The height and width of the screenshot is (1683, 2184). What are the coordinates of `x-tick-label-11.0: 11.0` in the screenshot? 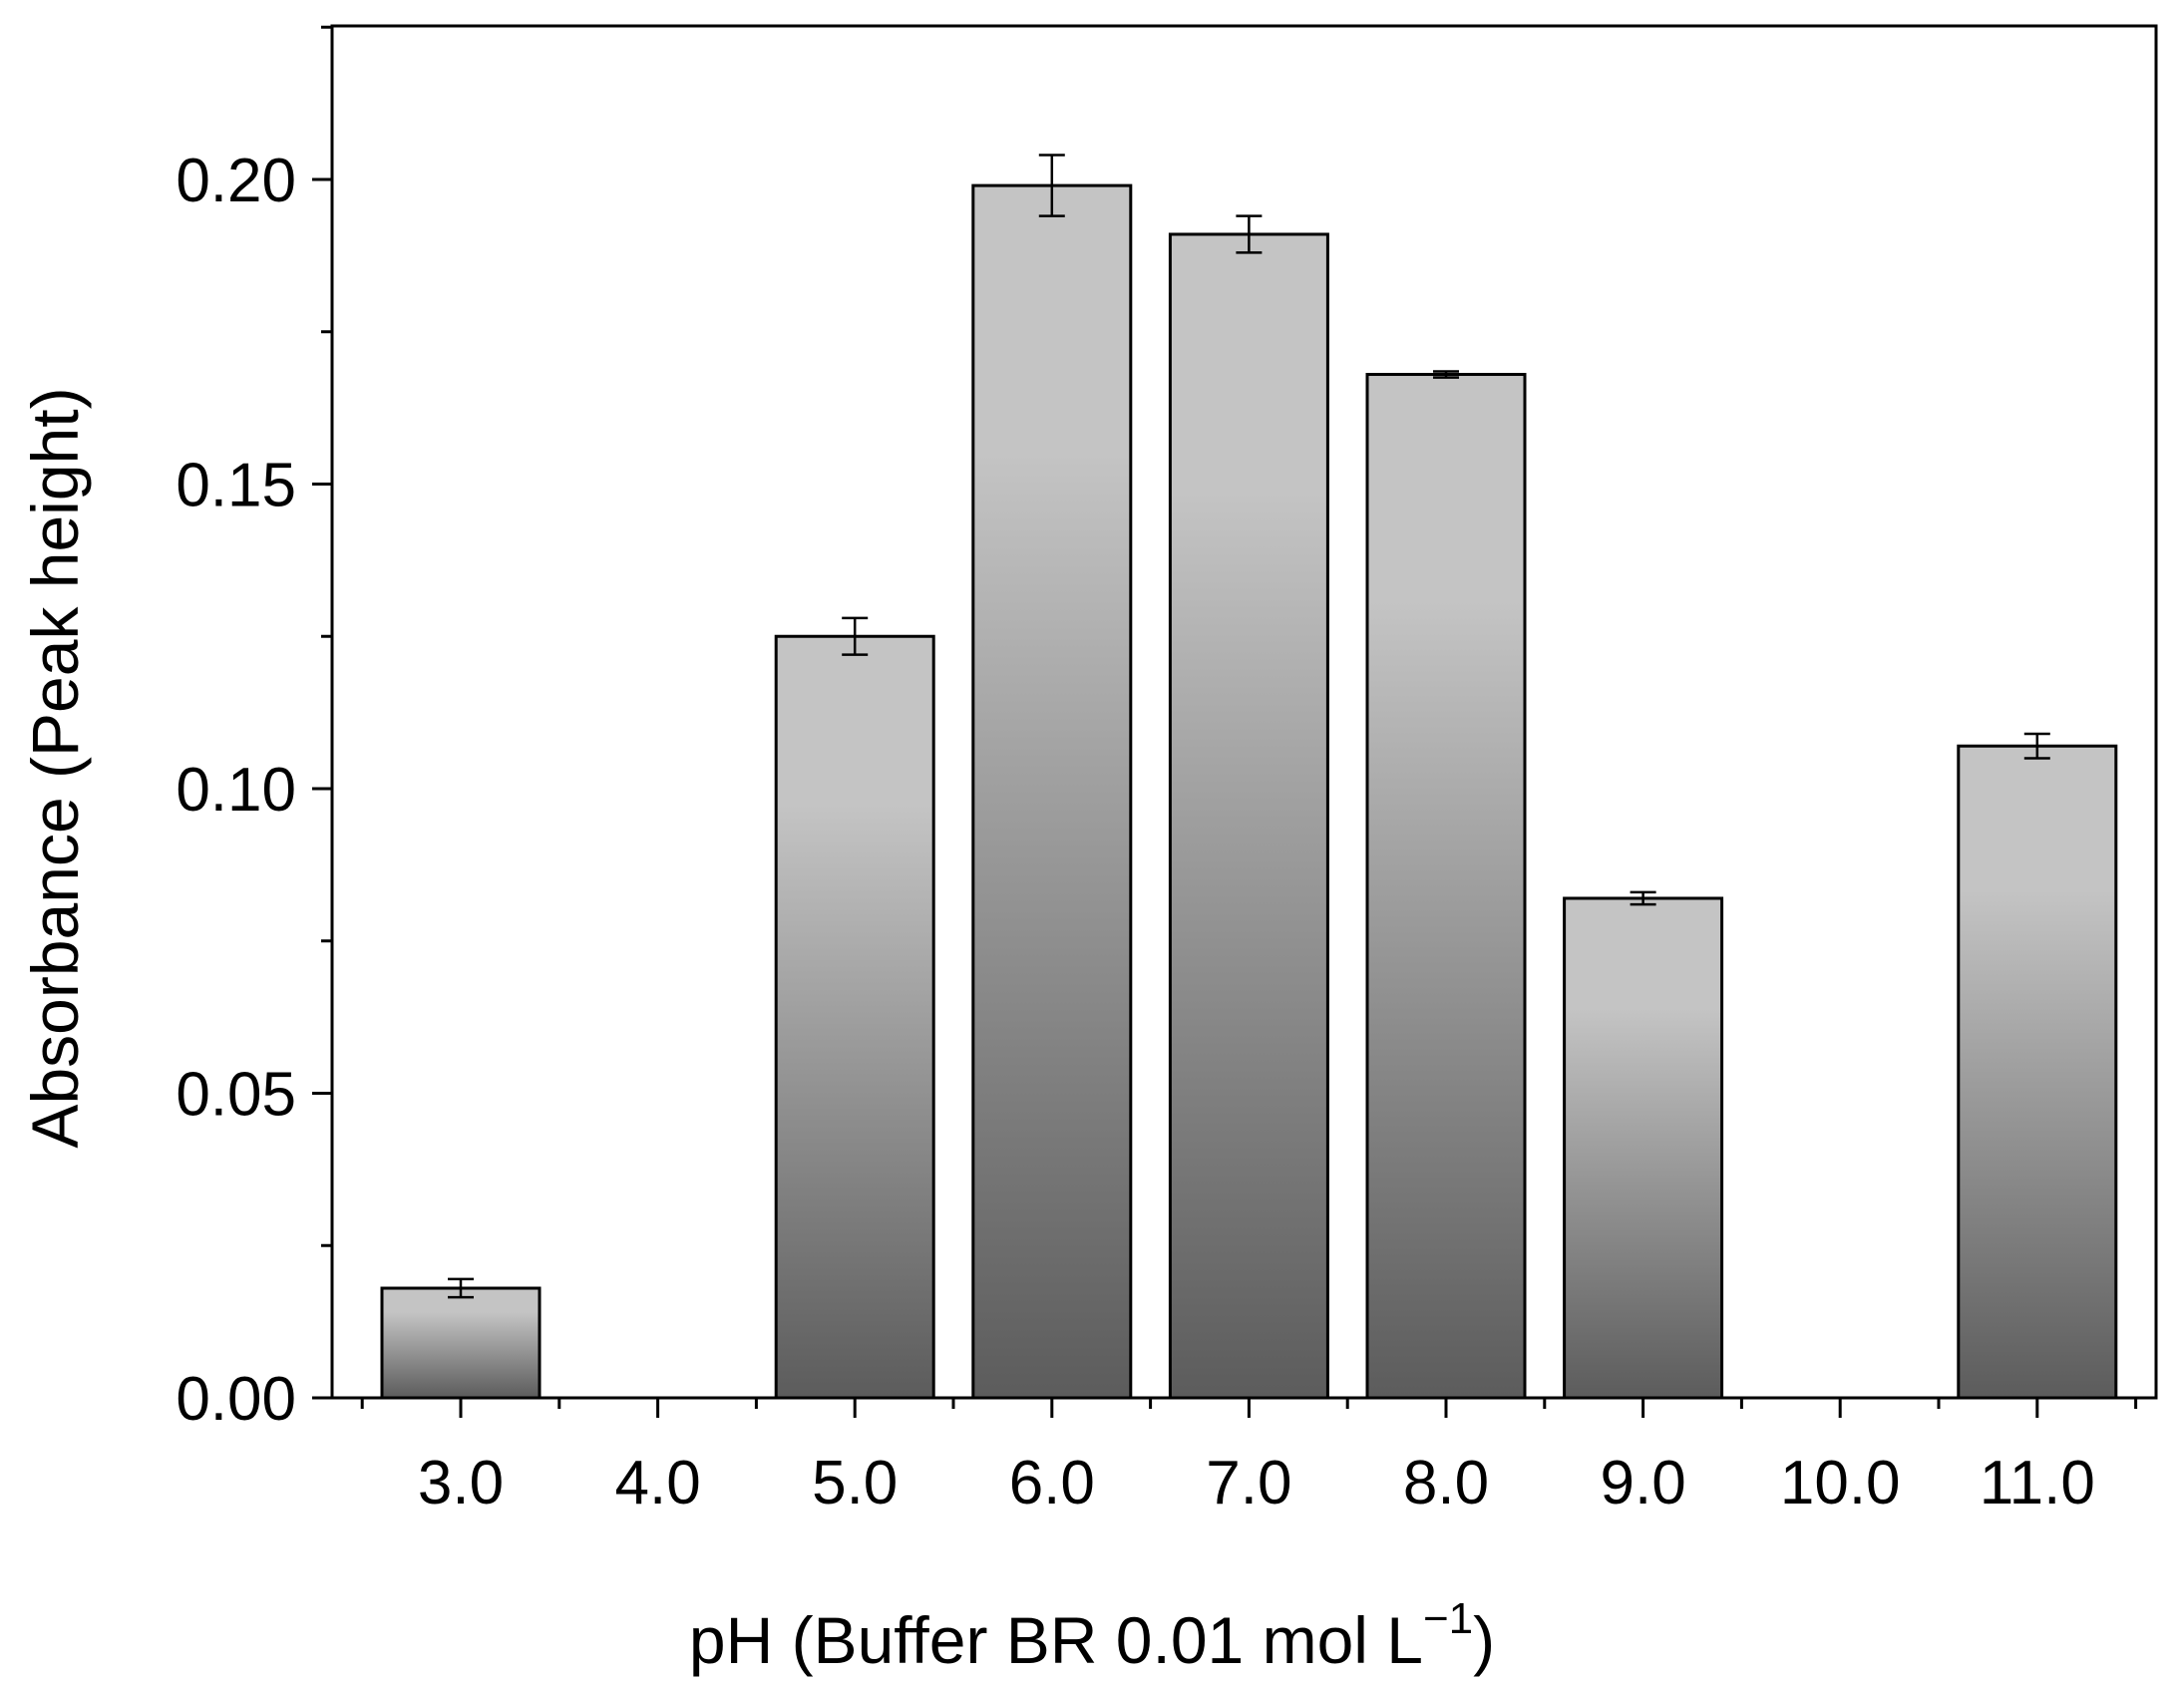 It's located at (2037, 1483).